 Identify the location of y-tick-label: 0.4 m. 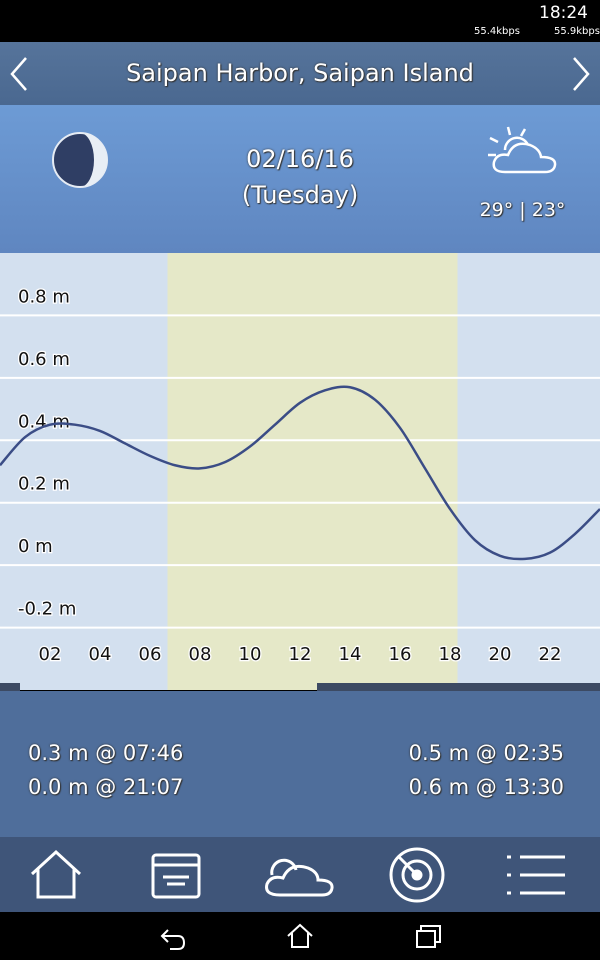
(44, 421).